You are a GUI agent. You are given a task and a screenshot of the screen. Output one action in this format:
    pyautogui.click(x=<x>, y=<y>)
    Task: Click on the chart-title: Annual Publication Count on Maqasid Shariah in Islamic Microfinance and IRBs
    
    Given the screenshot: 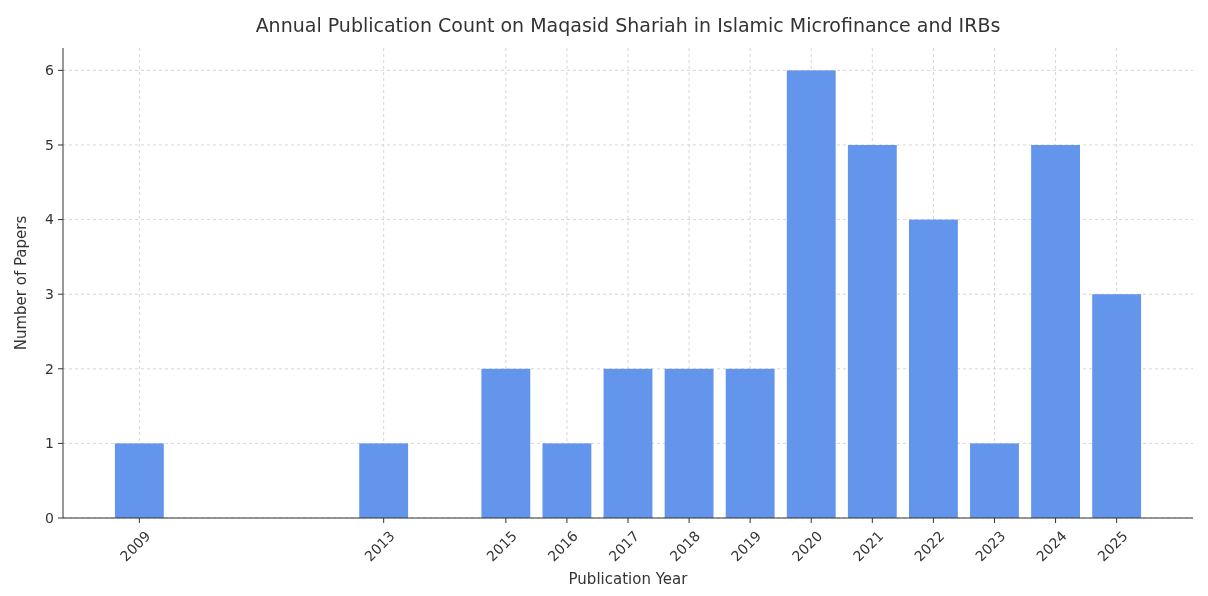 What is the action you would take?
    pyautogui.click(x=628, y=25)
    